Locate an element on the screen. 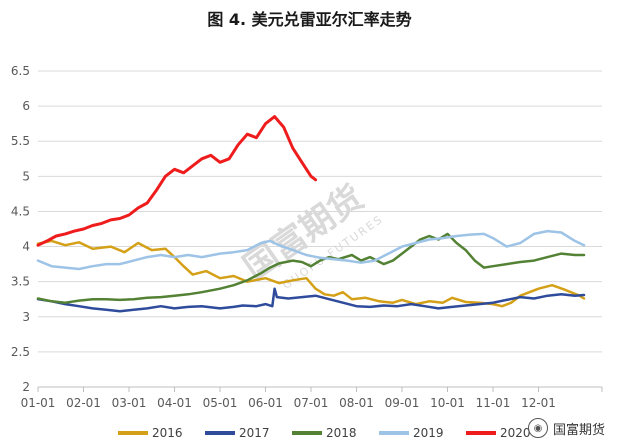  x-tick-label: 05-01 is located at coordinates (220, 403).